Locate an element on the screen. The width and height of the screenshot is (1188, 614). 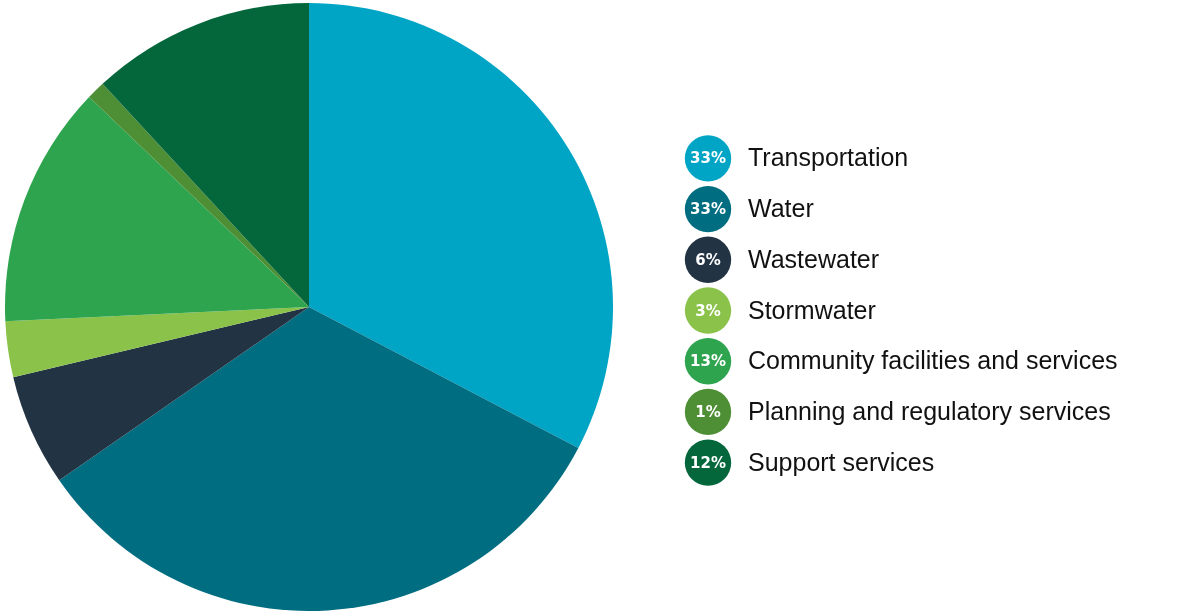
data-label: 6% is located at coordinates (708, 259).